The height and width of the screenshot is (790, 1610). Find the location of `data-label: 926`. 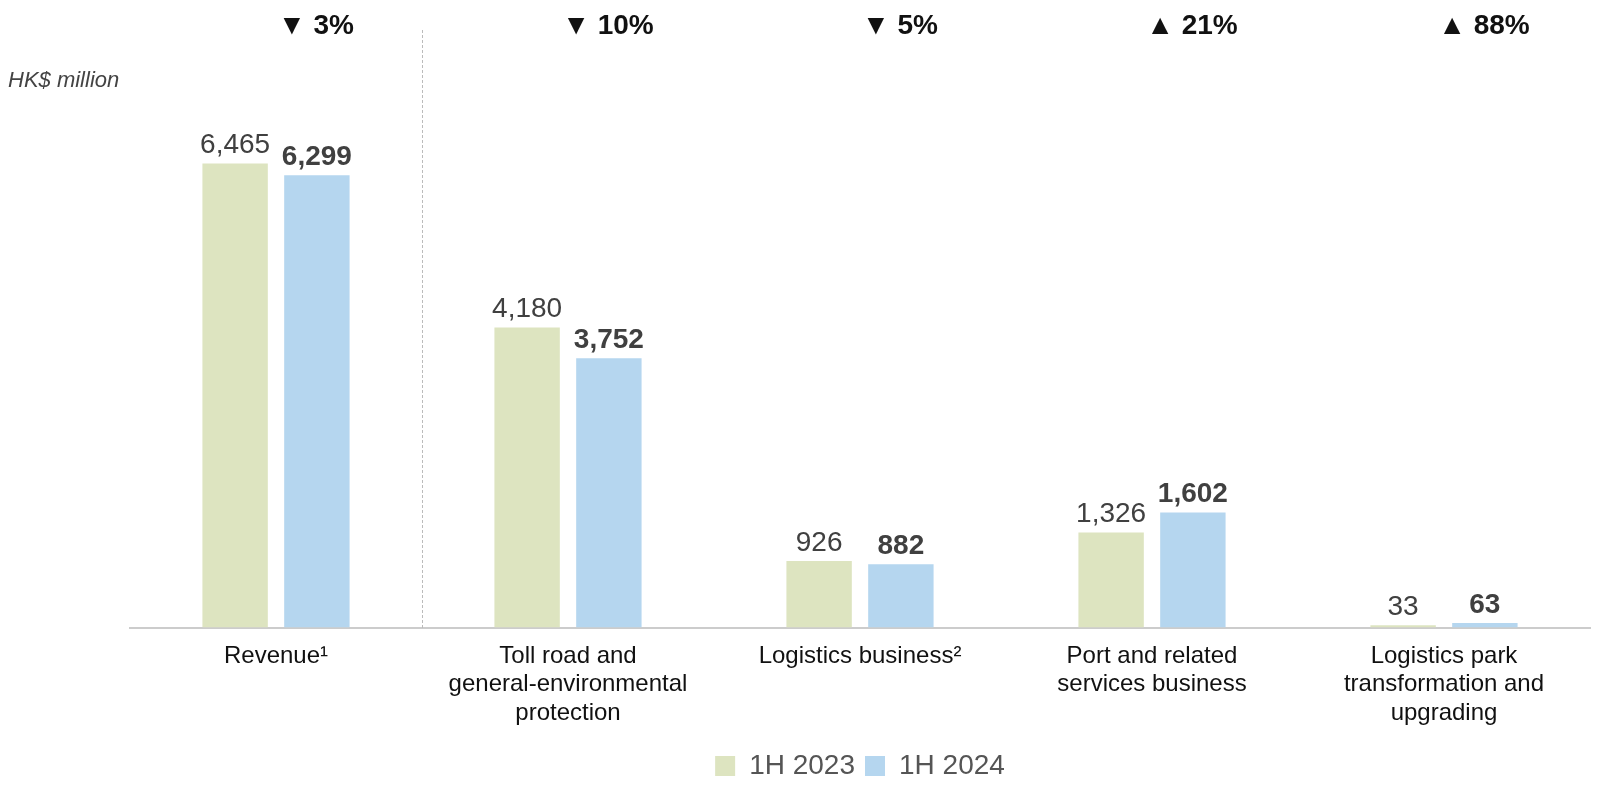

data-label: 926 is located at coordinates (819, 541).